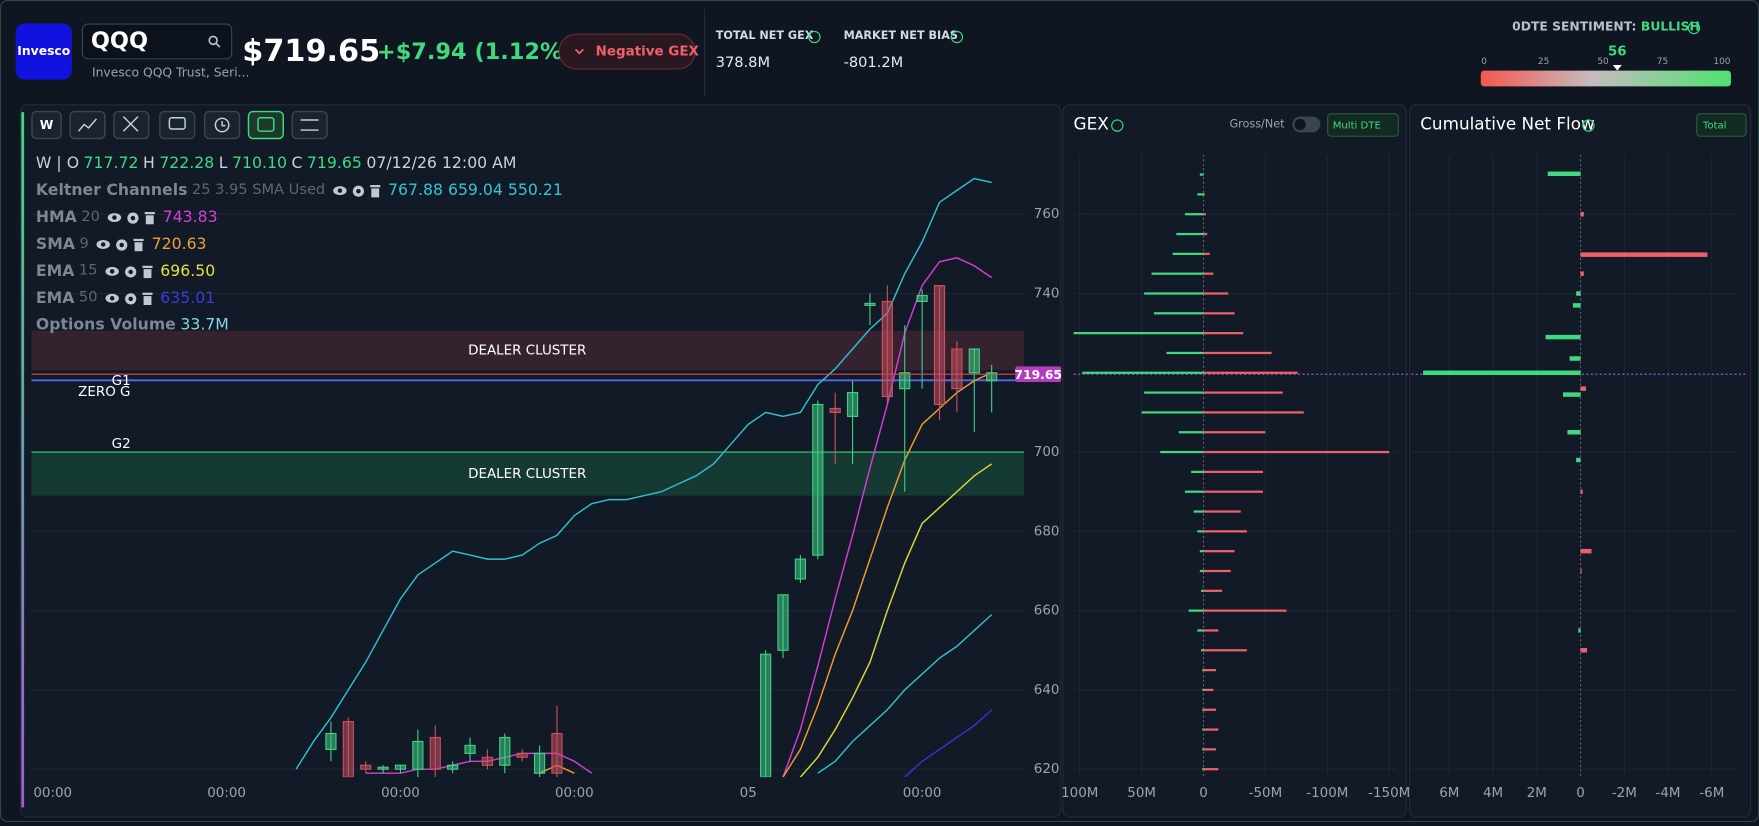  What do you see at coordinates (1694, 28) in the screenshot?
I see `info-icon` at bounding box center [1694, 28].